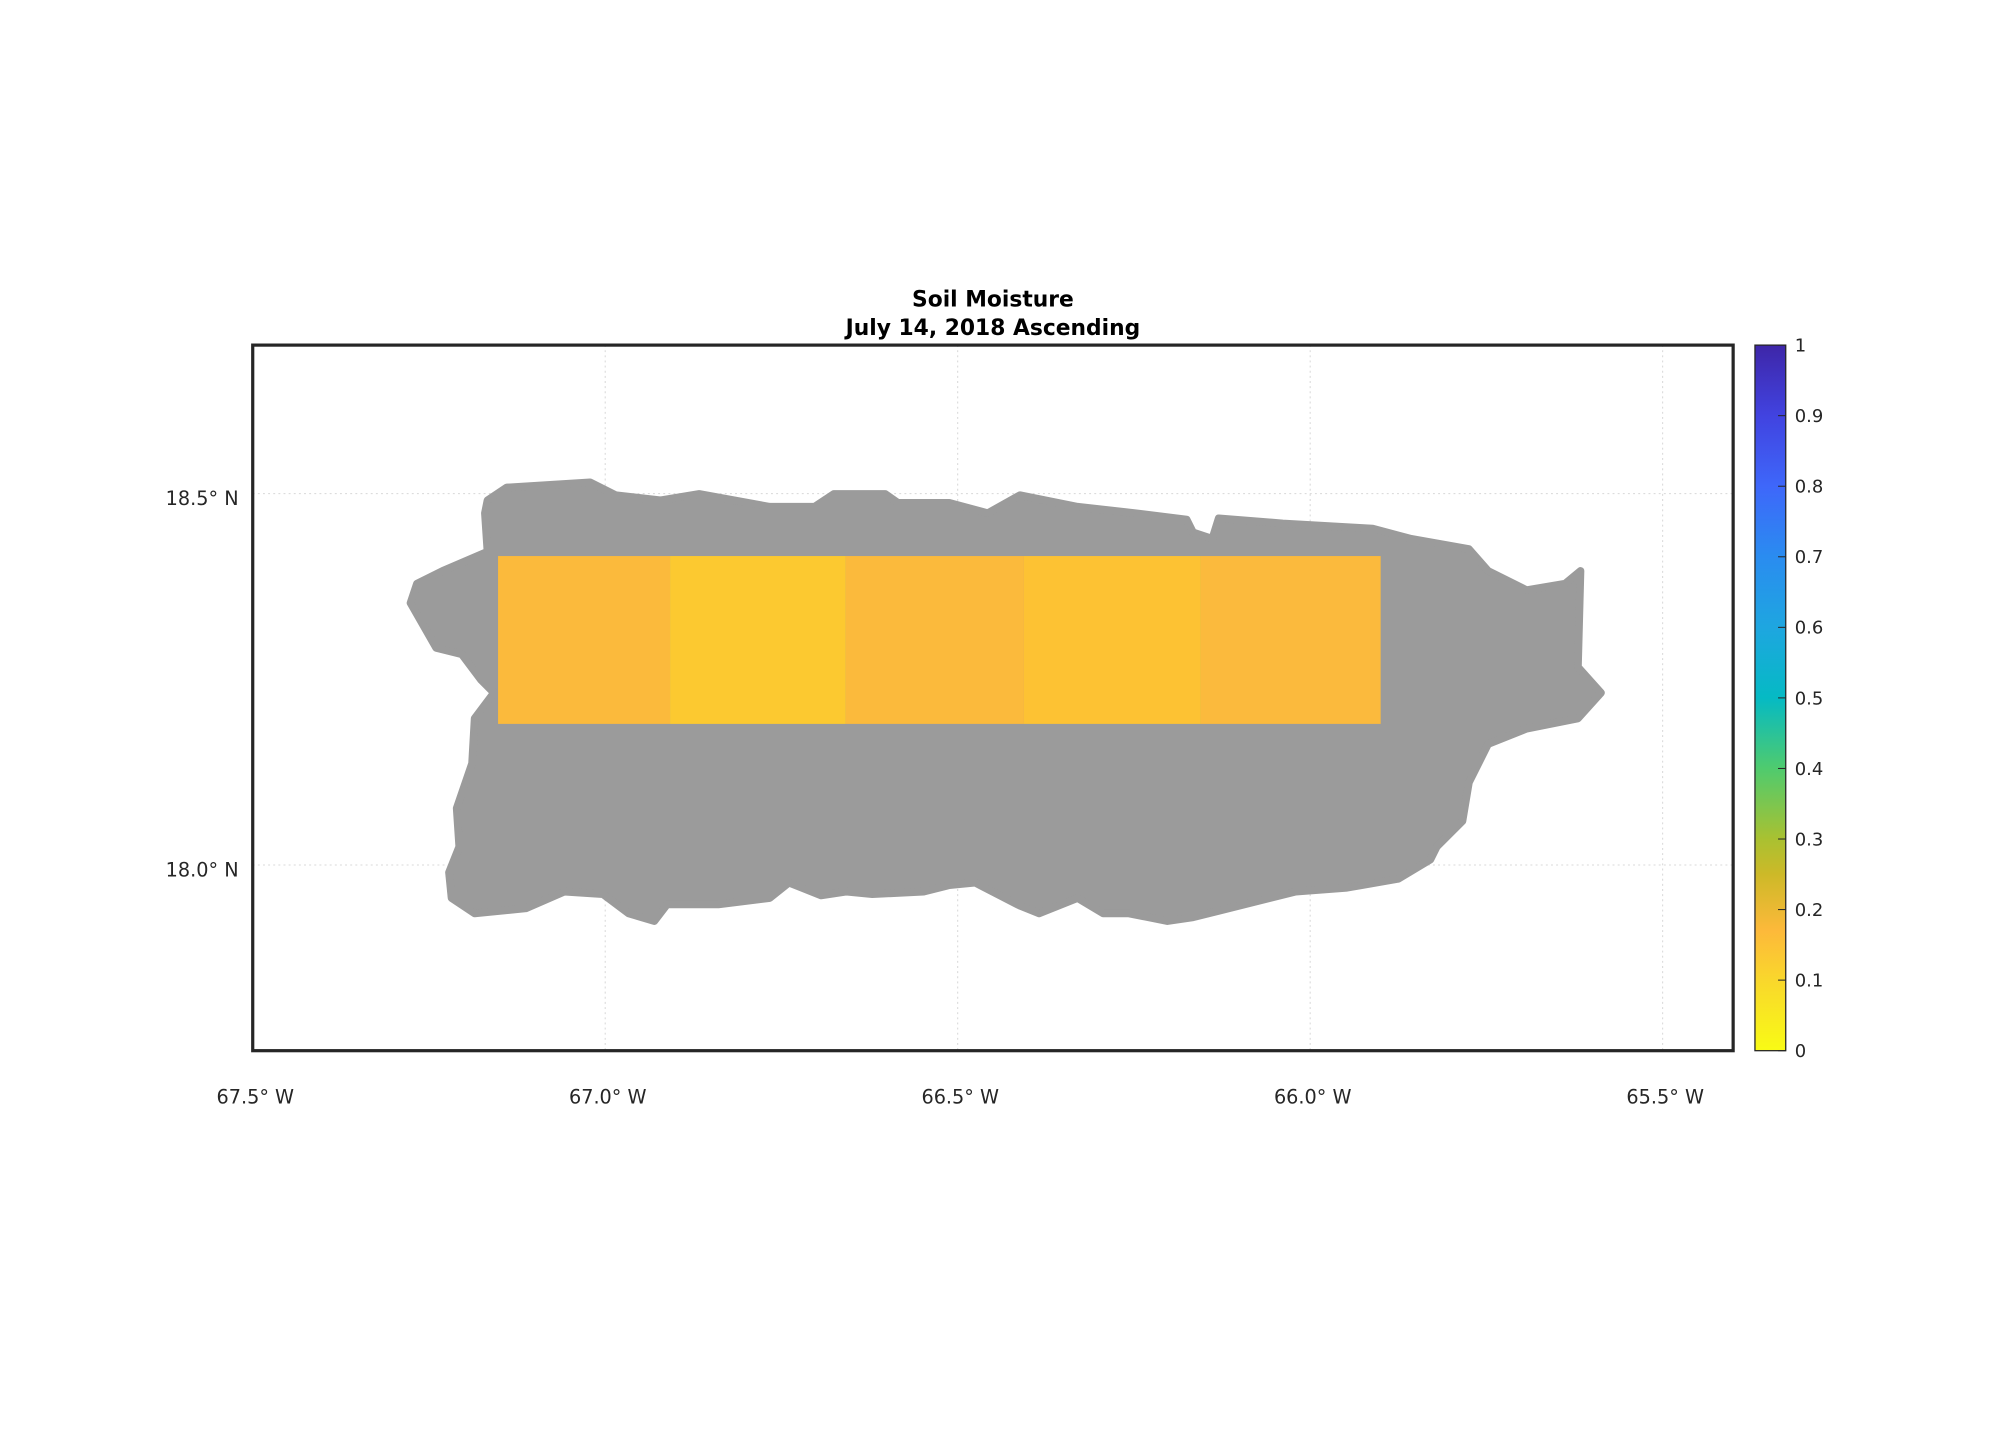 This screenshot has height=1433, width=1991. I want to click on x-tick-label: 66.5° W, so click(960, 1096).